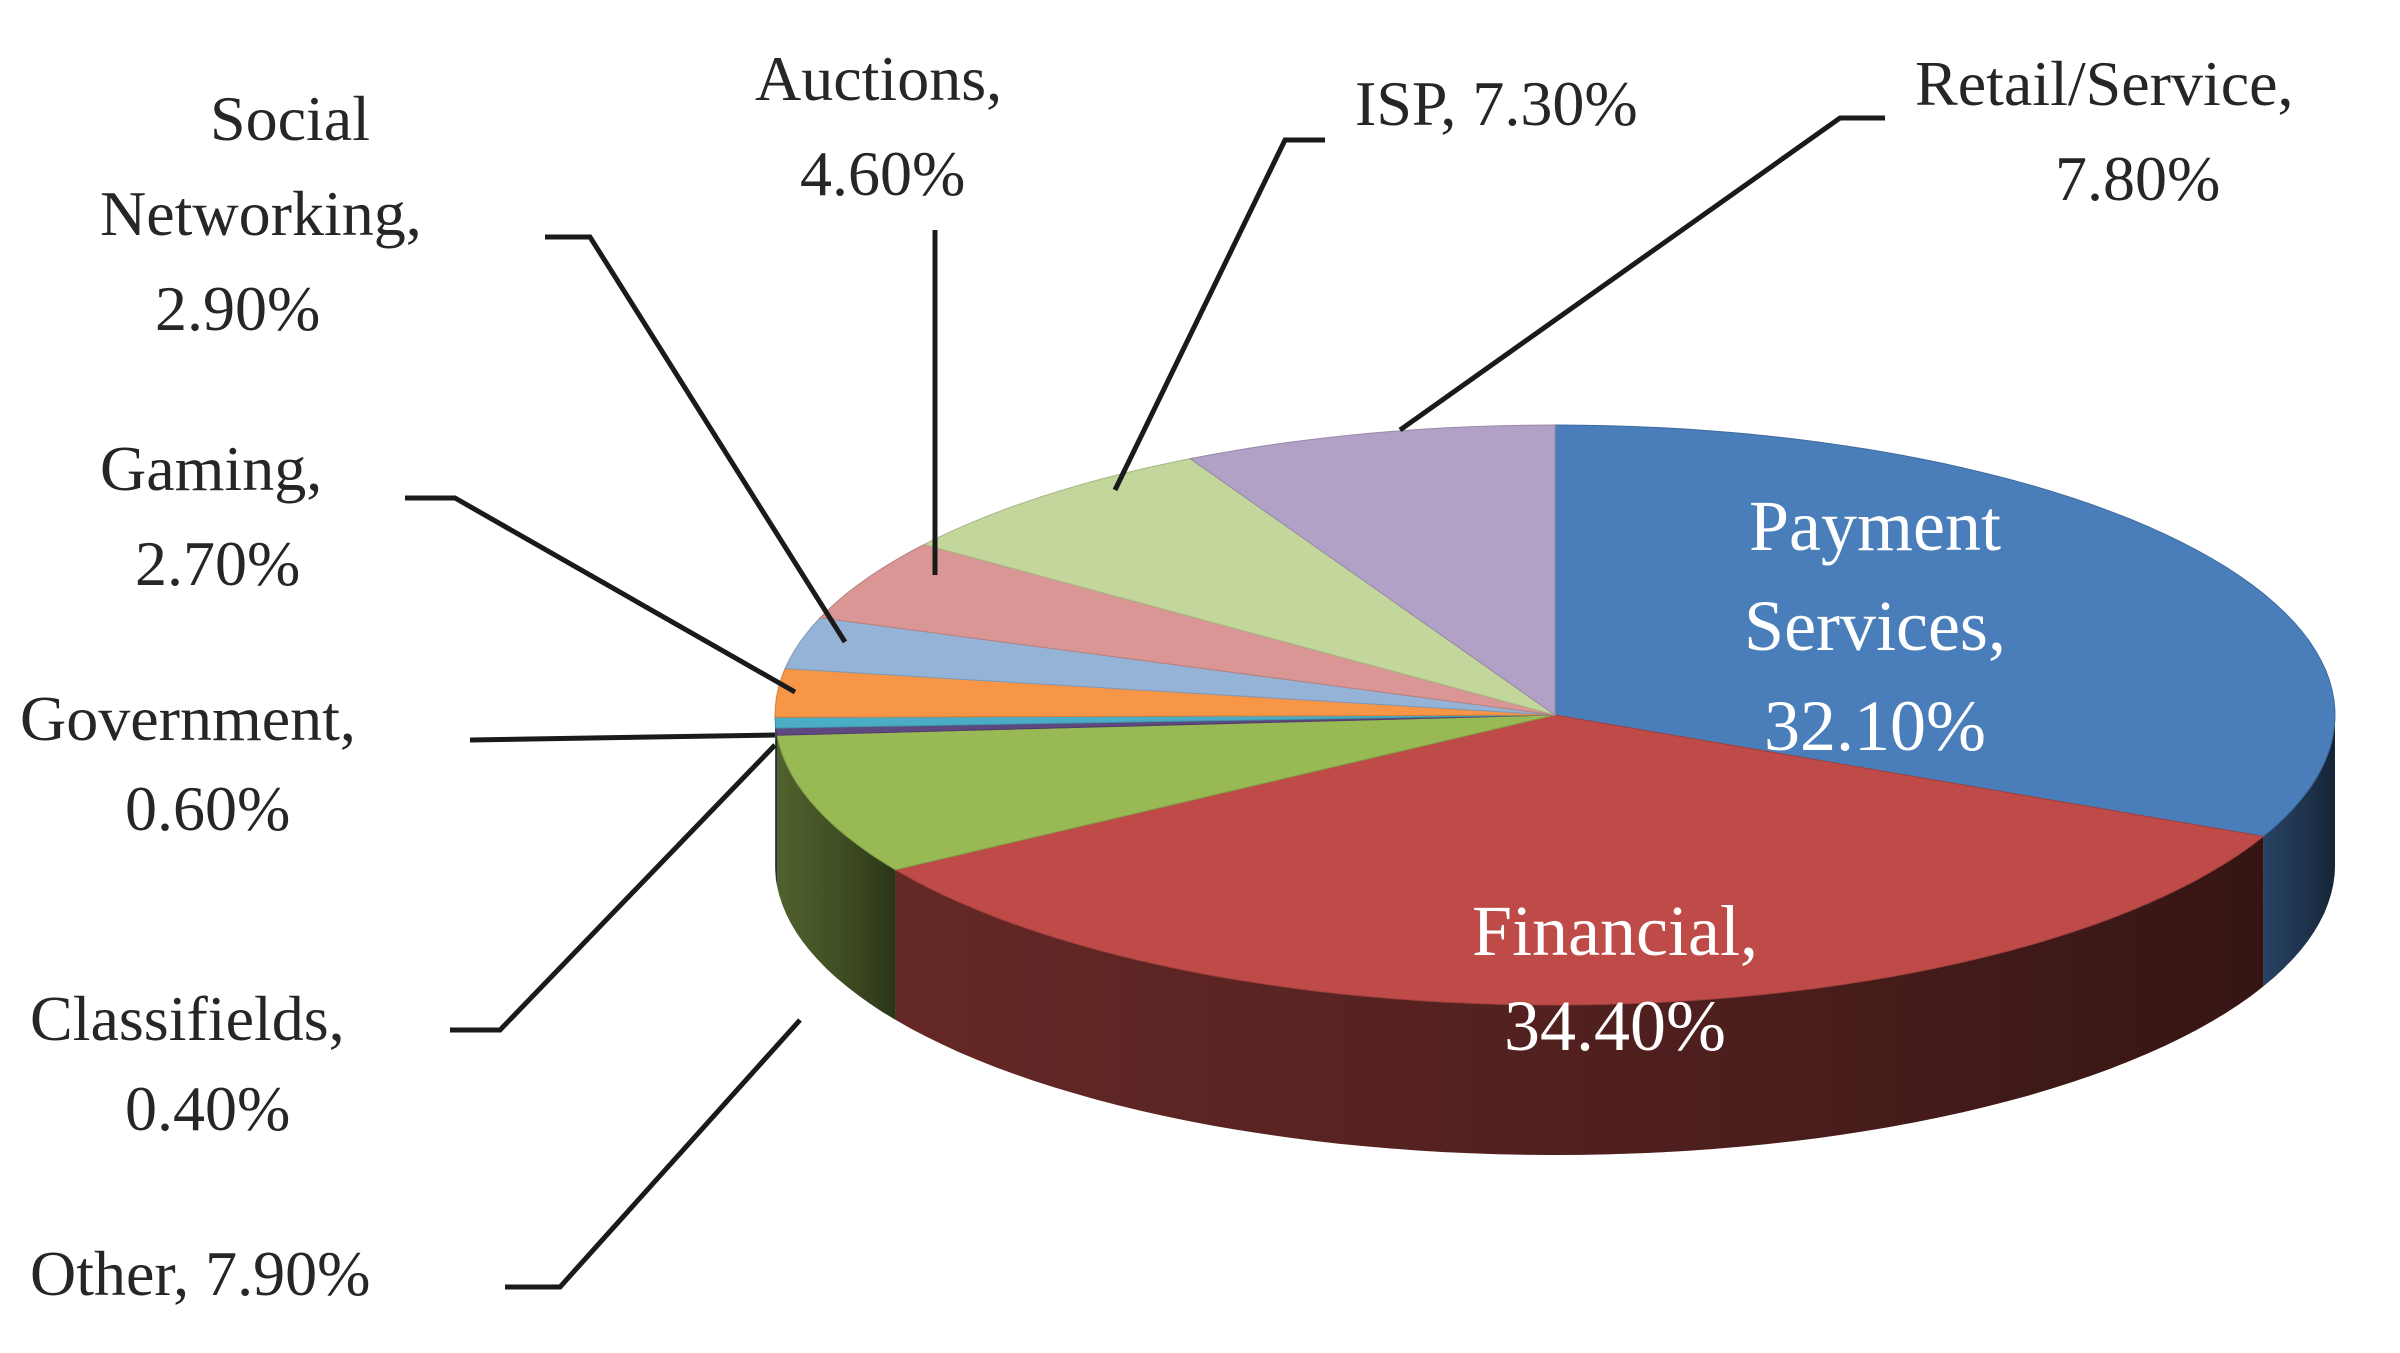  I want to click on slice-value-7: 4.60%, so click(882, 173).